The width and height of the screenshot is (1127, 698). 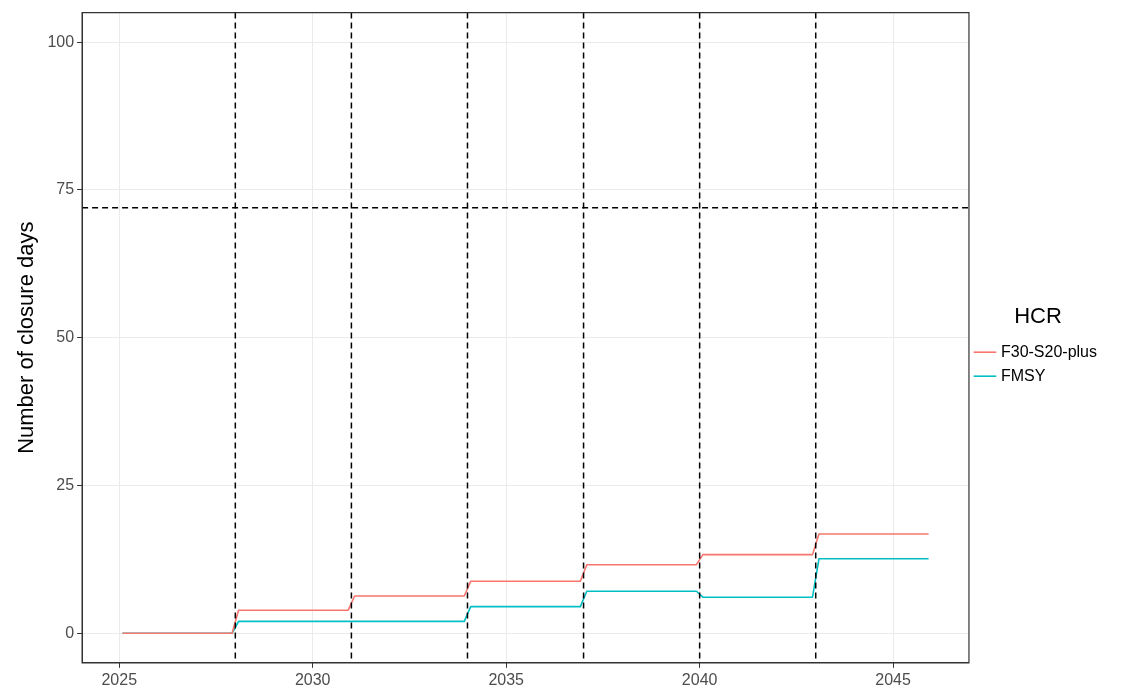 What do you see at coordinates (26, 337) in the screenshot?
I see `y-axis-title: Number of closure days` at bounding box center [26, 337].